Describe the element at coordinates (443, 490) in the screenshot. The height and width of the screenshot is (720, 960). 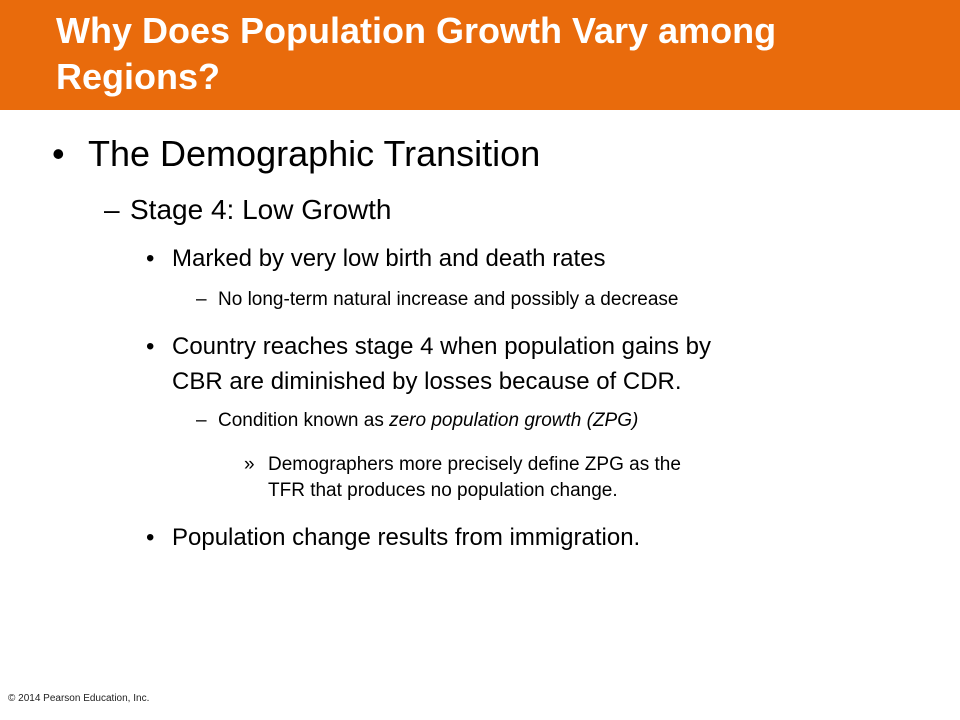
I see `point2-subsub-line2: TFR that produces no population change.` at that location.